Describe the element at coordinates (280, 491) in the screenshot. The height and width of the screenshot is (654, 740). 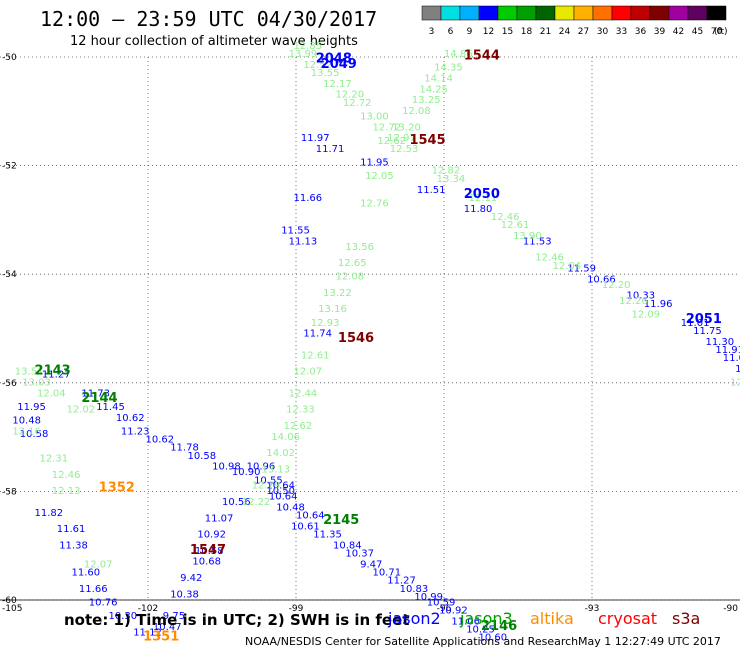
I see `wave-height-value: 10.50` at that location.